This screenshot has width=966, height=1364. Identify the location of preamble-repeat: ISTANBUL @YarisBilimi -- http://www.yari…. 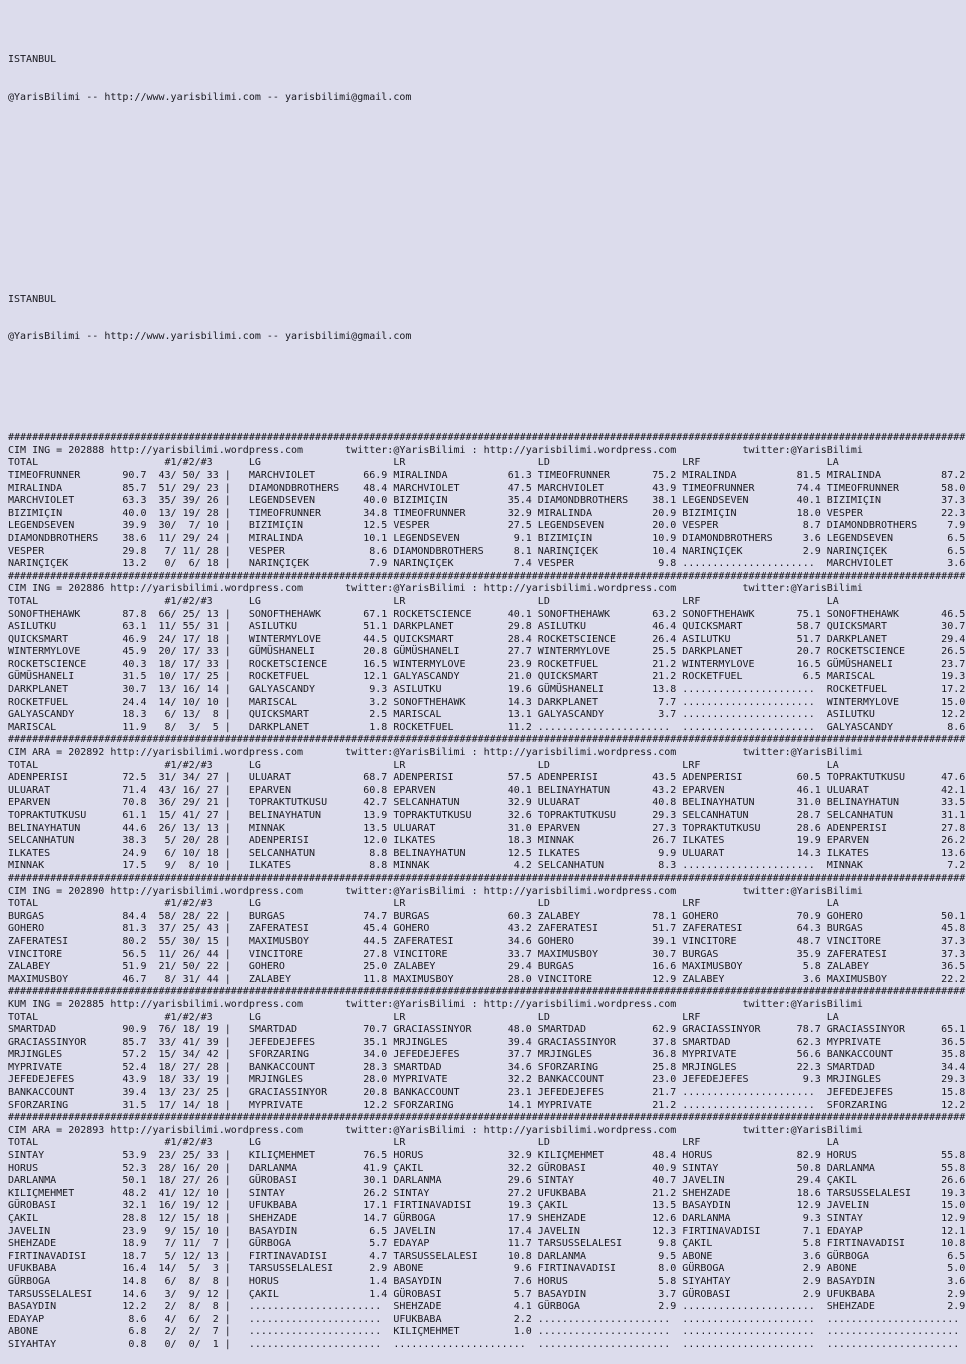
(487, 318).